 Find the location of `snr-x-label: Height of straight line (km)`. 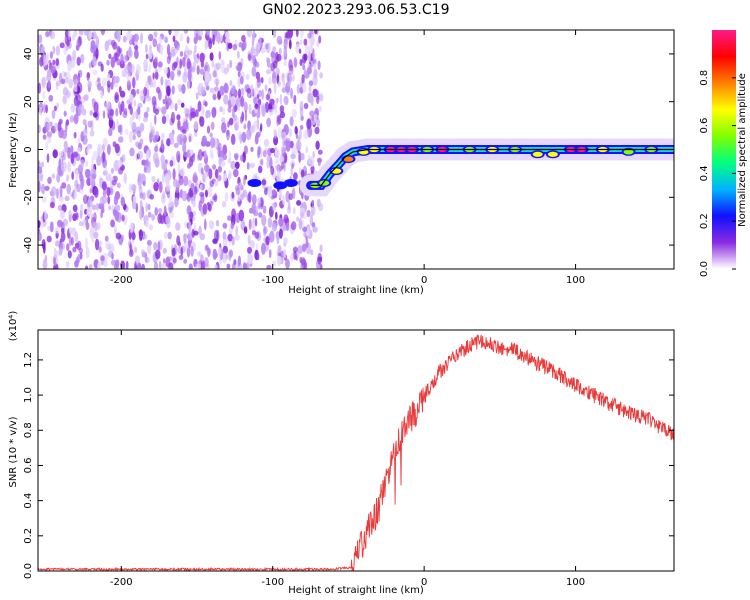

snr-x-label: Height of straight line (km) is located at coordinates (356, 590).